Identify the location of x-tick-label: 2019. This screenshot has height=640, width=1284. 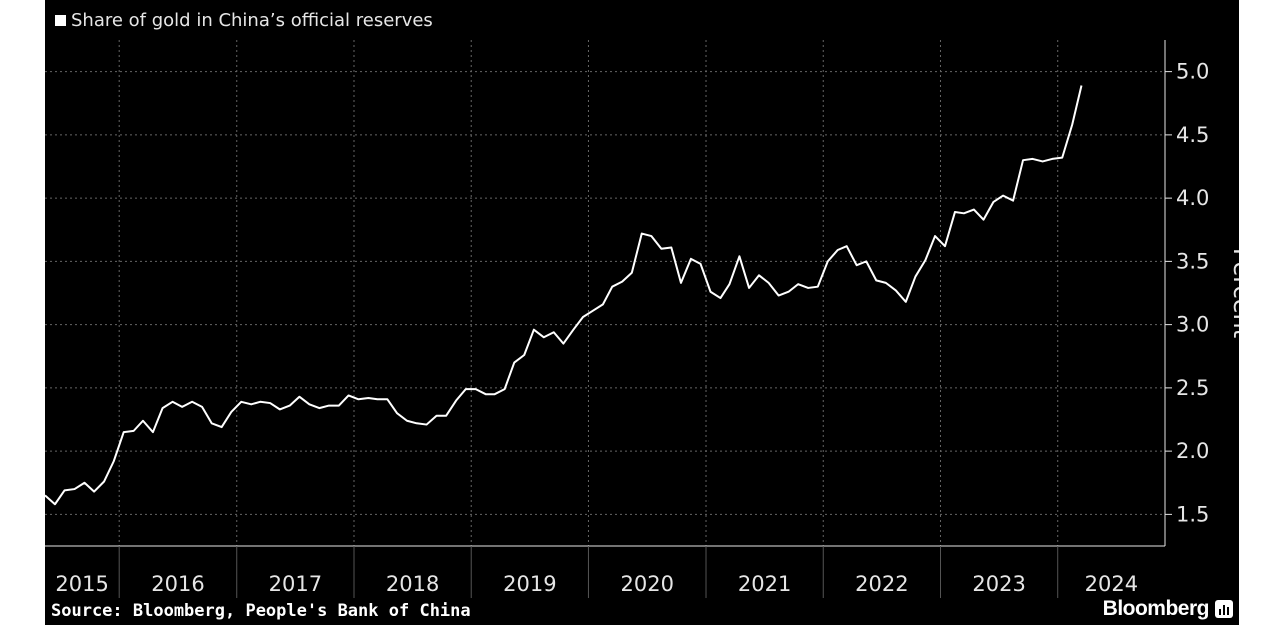
(529, 584).